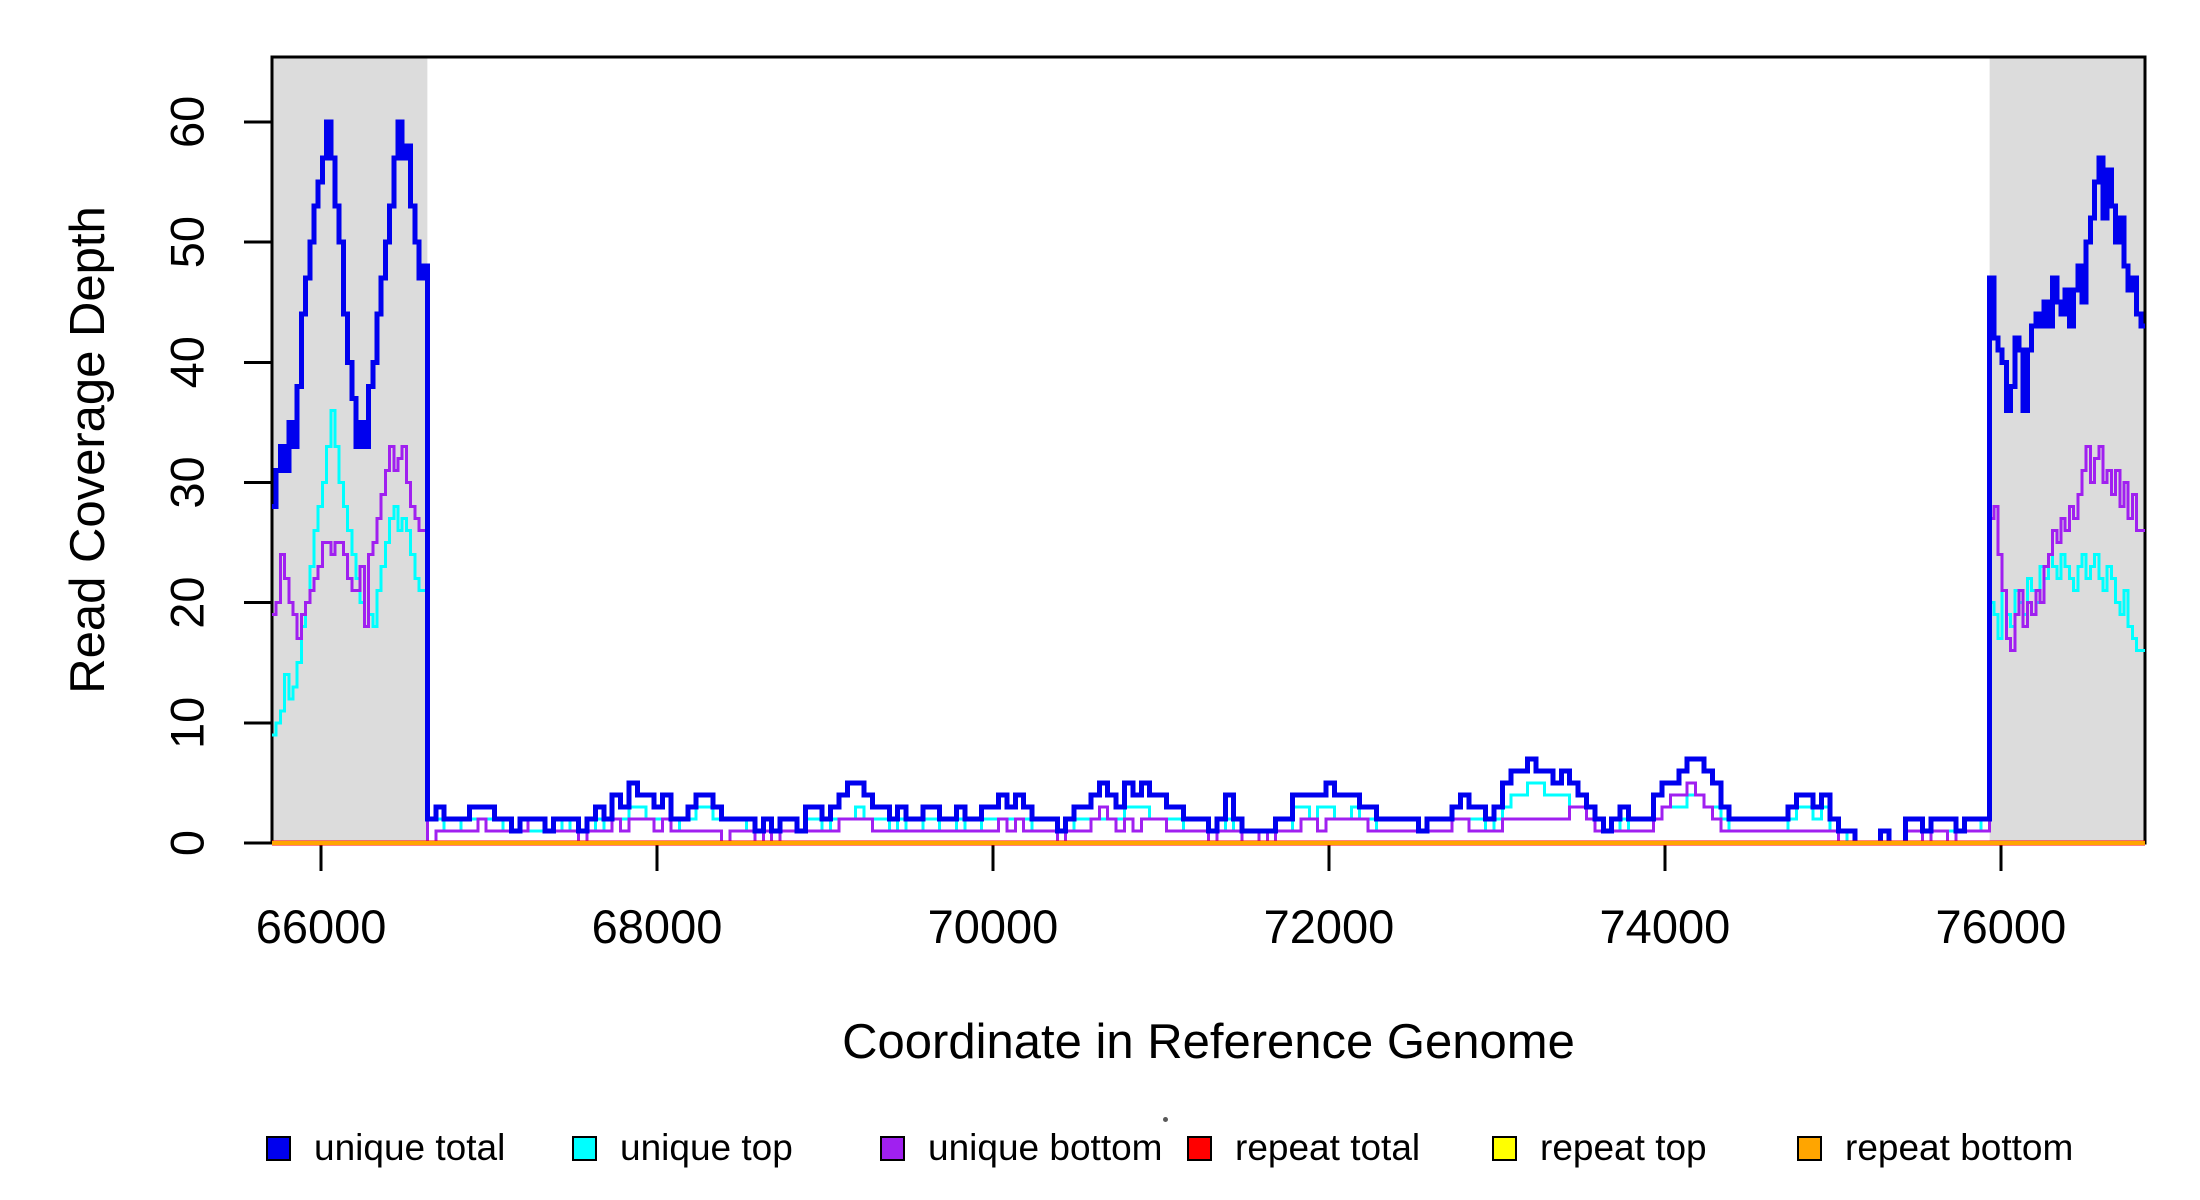  What do you see at coordinates (187, 362) in the screenshot?
I see `y-tick-label: 40` at bounding box center [187, 362].